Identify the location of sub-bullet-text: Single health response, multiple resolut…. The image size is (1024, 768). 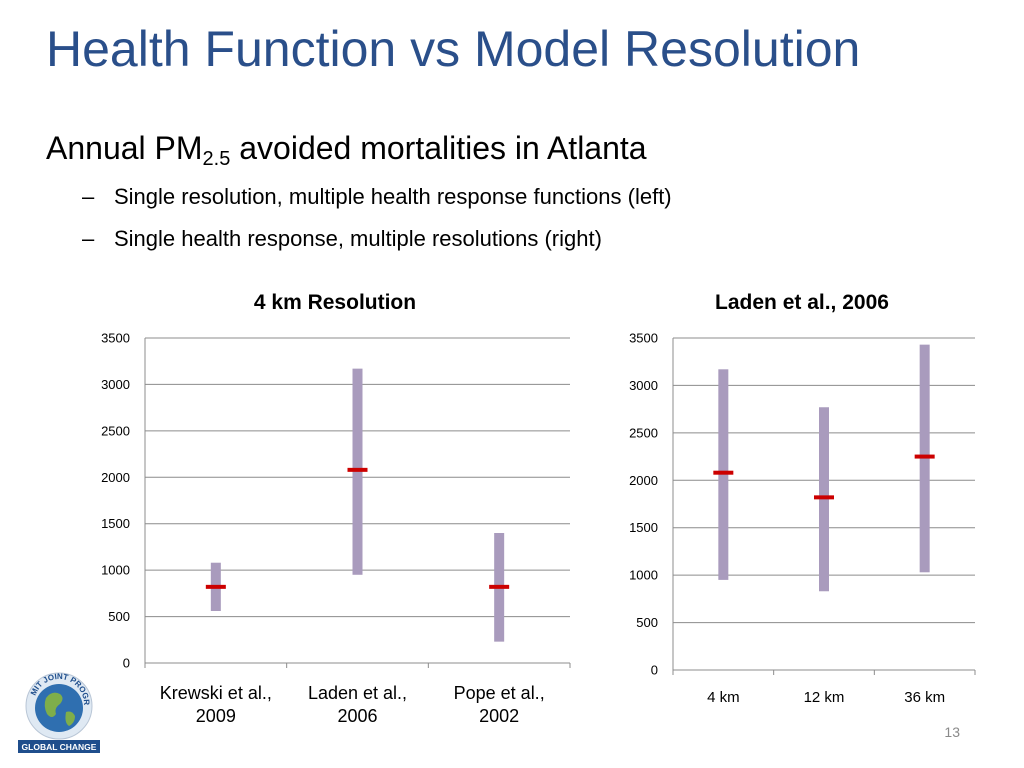
(358, 238).